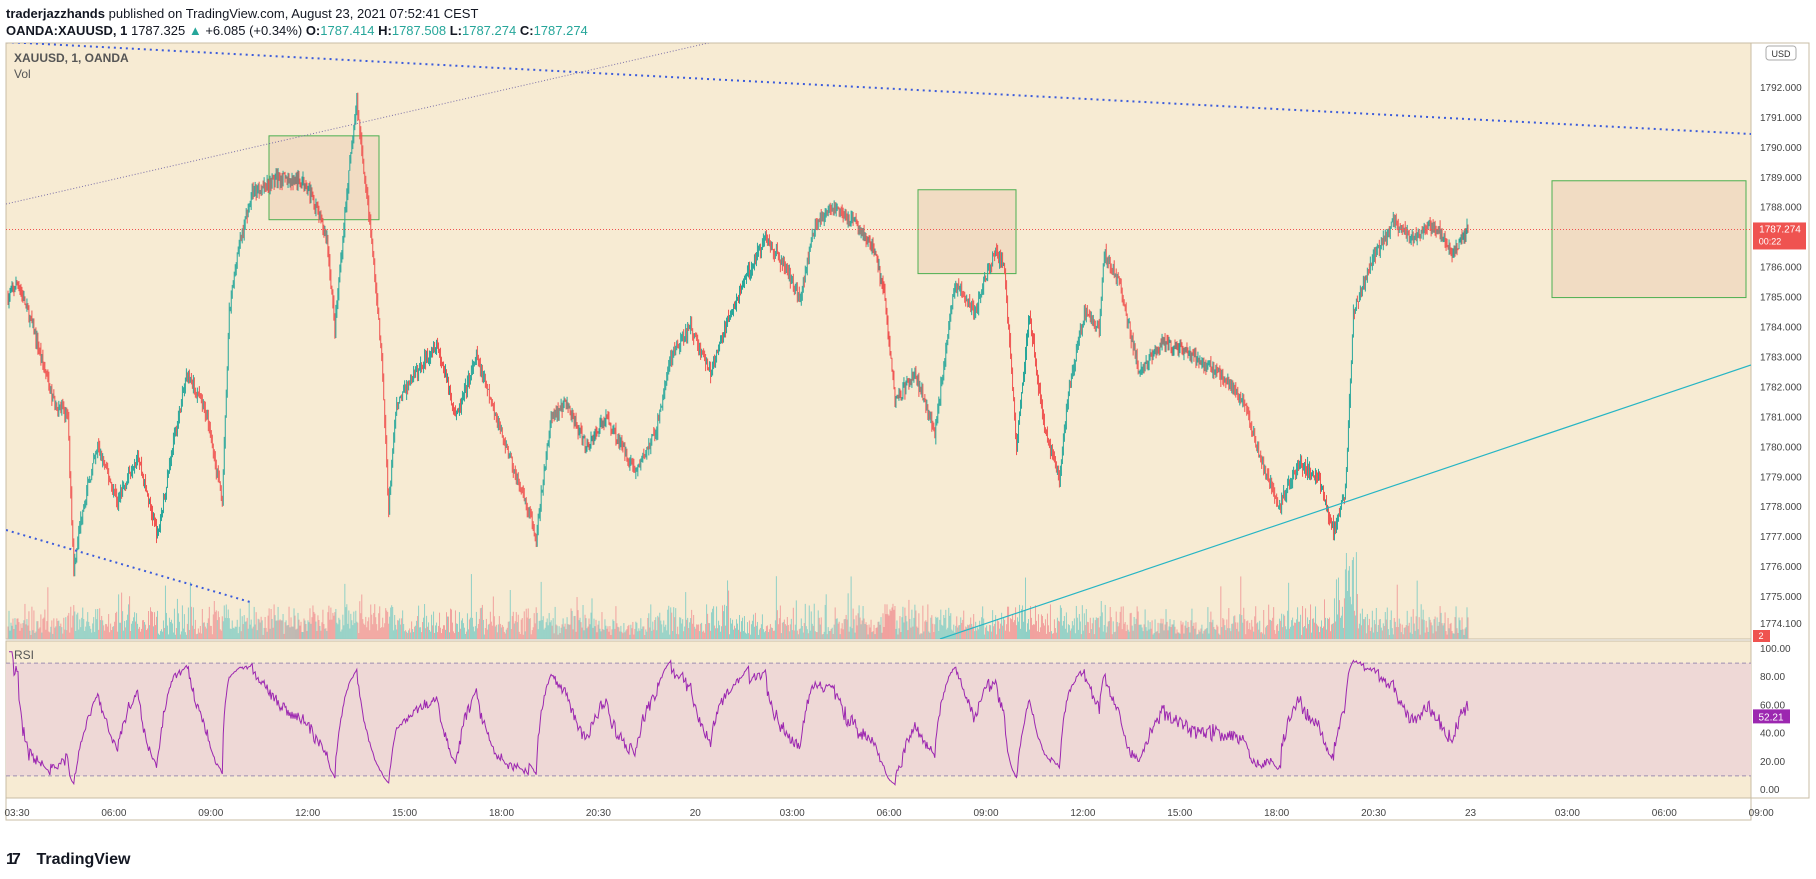 This screenshot has height=879, width=1816. What do you see at coordinates (347, 30) in the screenshot?
I see `open-value: 1787.414` at bounding box center [347, 30].